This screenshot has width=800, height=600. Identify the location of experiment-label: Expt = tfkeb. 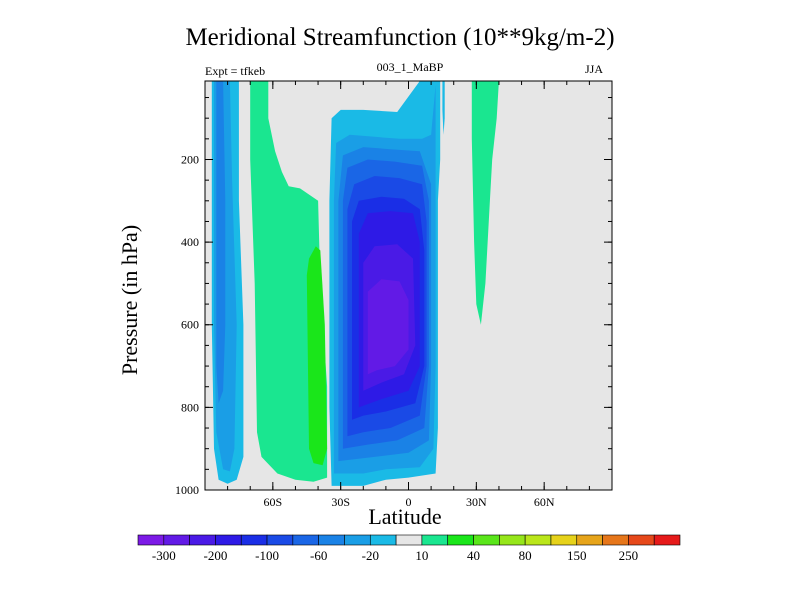
(235, 71).